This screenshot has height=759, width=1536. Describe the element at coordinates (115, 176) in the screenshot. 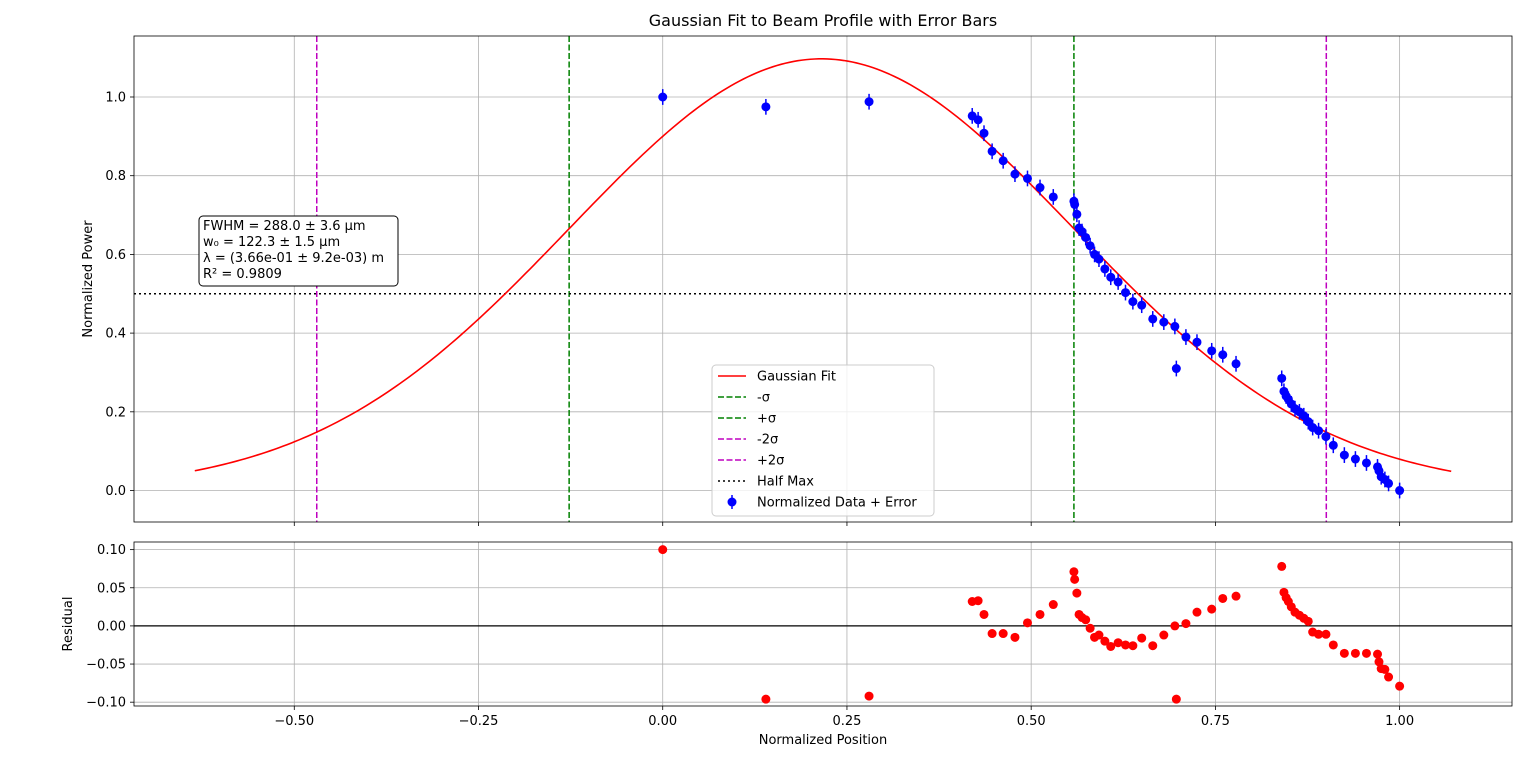

I see `top-ytick-label: 0.8` at that location.